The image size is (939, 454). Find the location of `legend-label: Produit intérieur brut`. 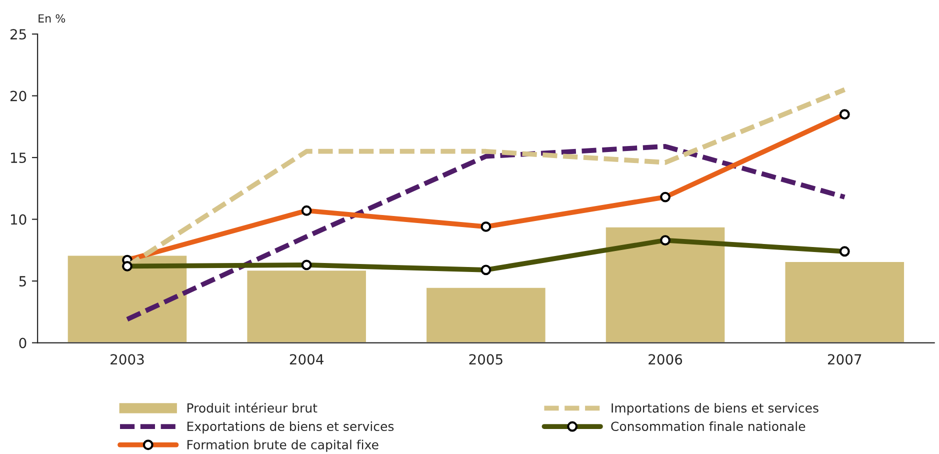

legend-label: Produit intérieur brut is located at coordinates (252, 407).